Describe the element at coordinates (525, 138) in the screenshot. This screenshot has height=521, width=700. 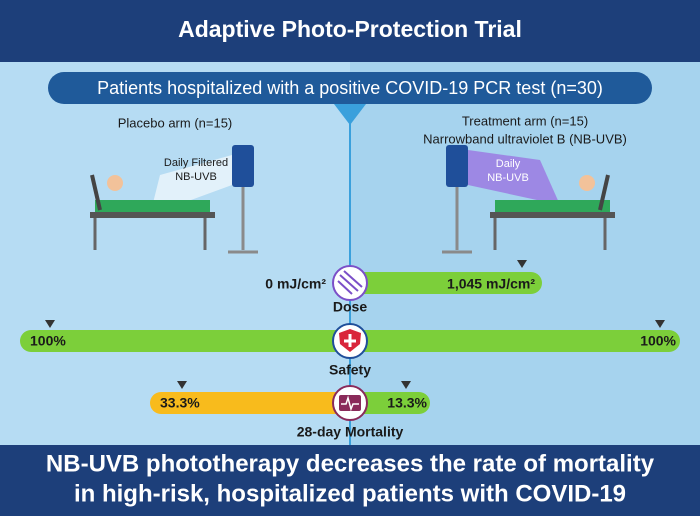
I see `treatment-label: Narrowband ultraviolet B (NB-UVB)` at that location.